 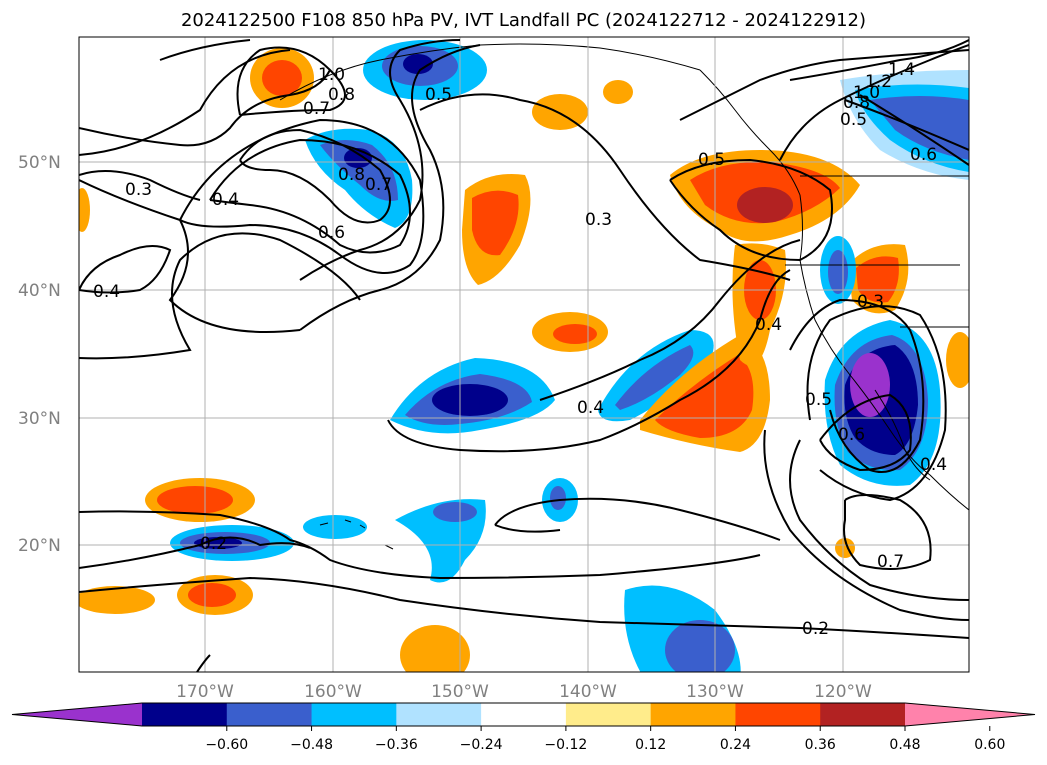 I want to click on lat-label: 50°N, so click(x=39, y=163).